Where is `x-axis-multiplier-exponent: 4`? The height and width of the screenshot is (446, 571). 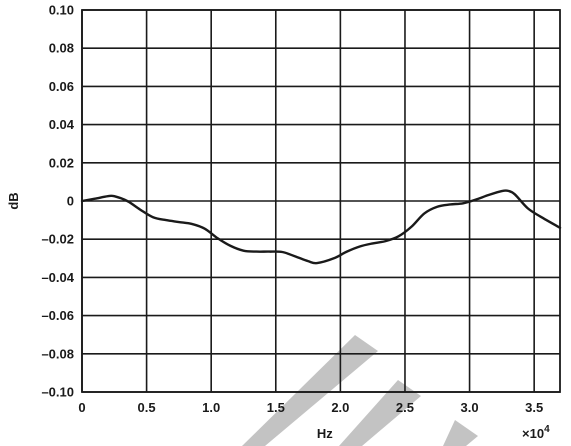 x-axis-multiplier-exponent: 4 is located at coordinates (547, 429).